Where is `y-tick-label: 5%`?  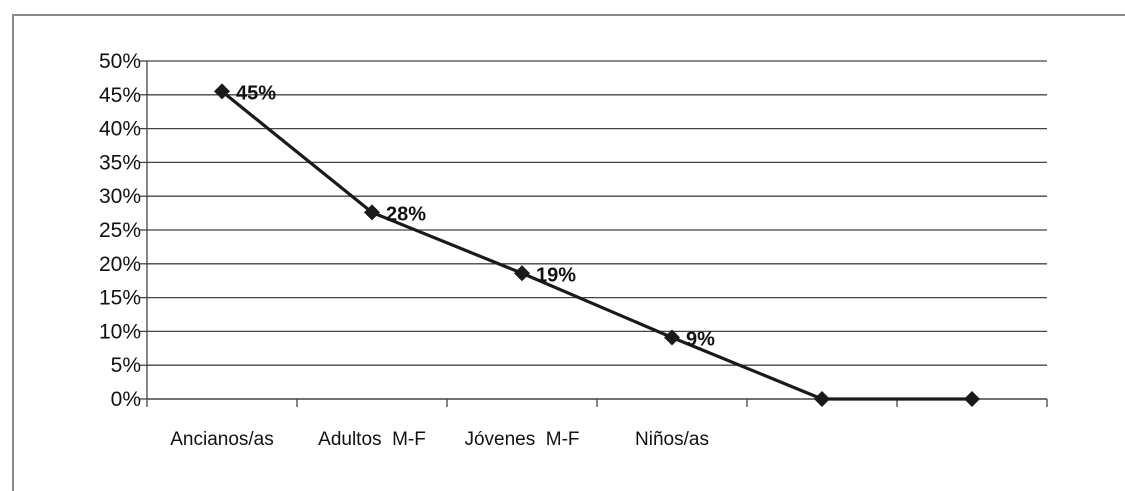
y-tick-label: 5% is located at coordinates (126, 365).